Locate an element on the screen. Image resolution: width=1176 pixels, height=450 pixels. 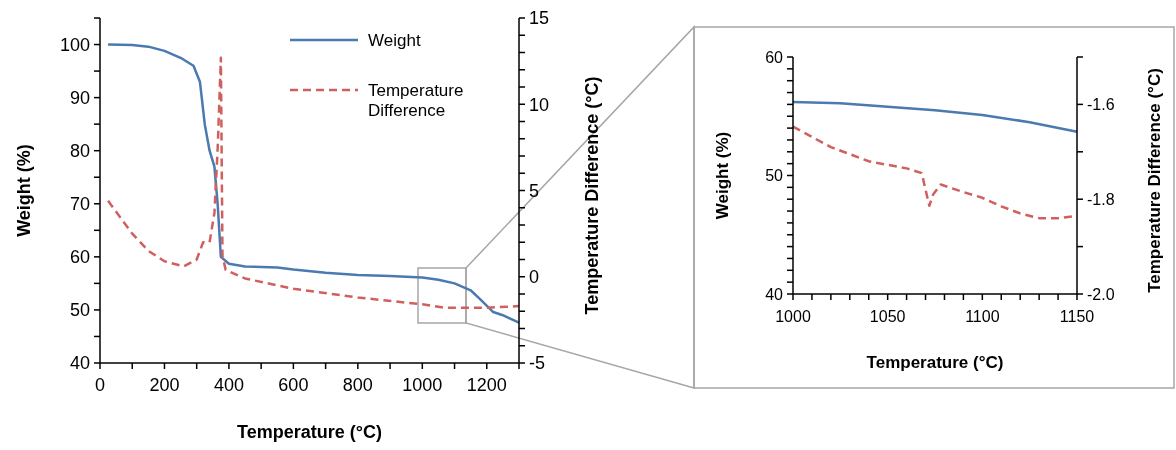
x-tick-label: 0 is located at coordinates (100, 385).